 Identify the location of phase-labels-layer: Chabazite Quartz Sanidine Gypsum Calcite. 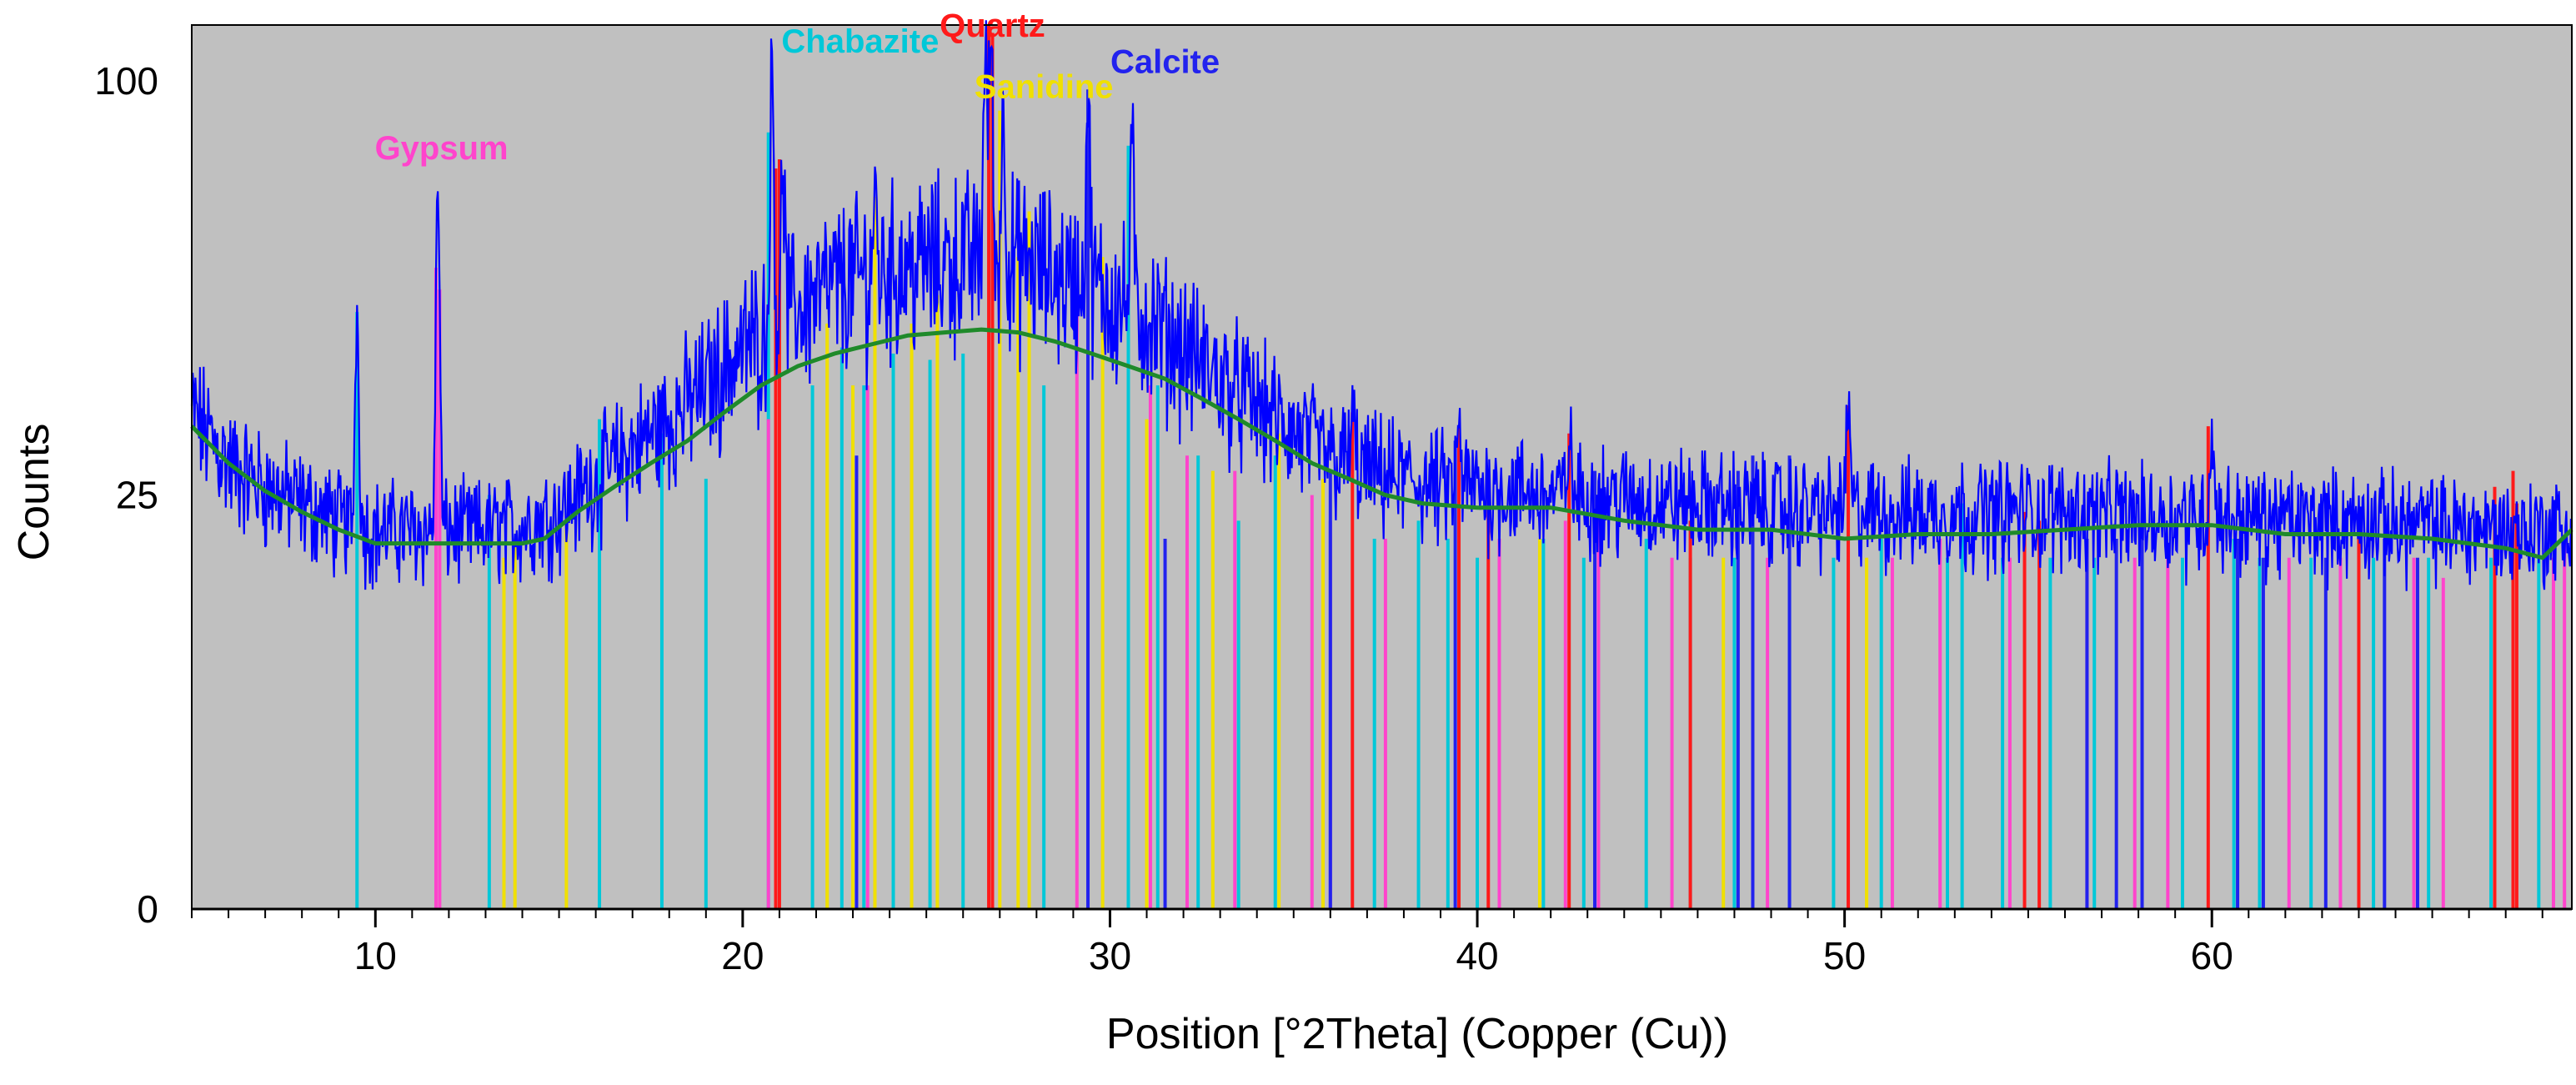
(797, 87).